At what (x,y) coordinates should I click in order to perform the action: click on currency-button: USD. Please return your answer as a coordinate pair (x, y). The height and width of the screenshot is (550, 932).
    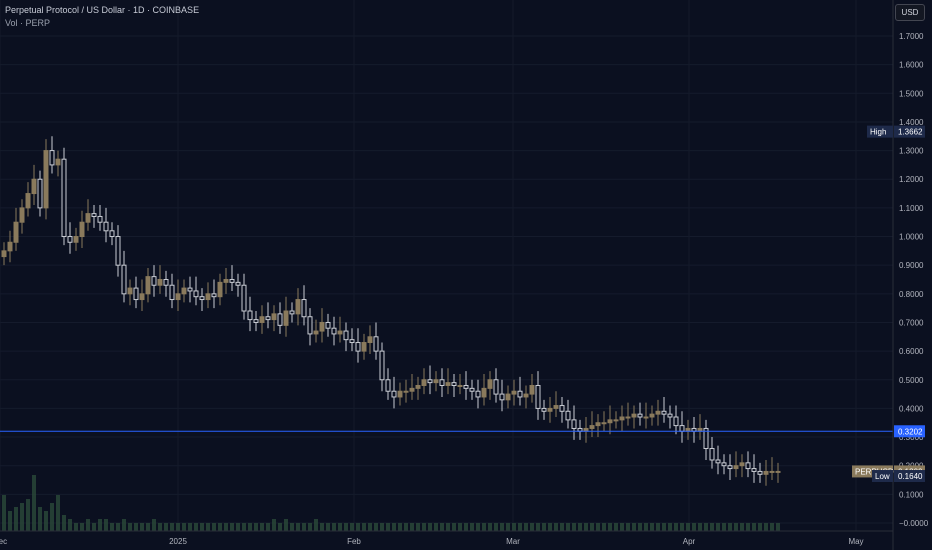
    Looking at the image, I should click on (910, 12).